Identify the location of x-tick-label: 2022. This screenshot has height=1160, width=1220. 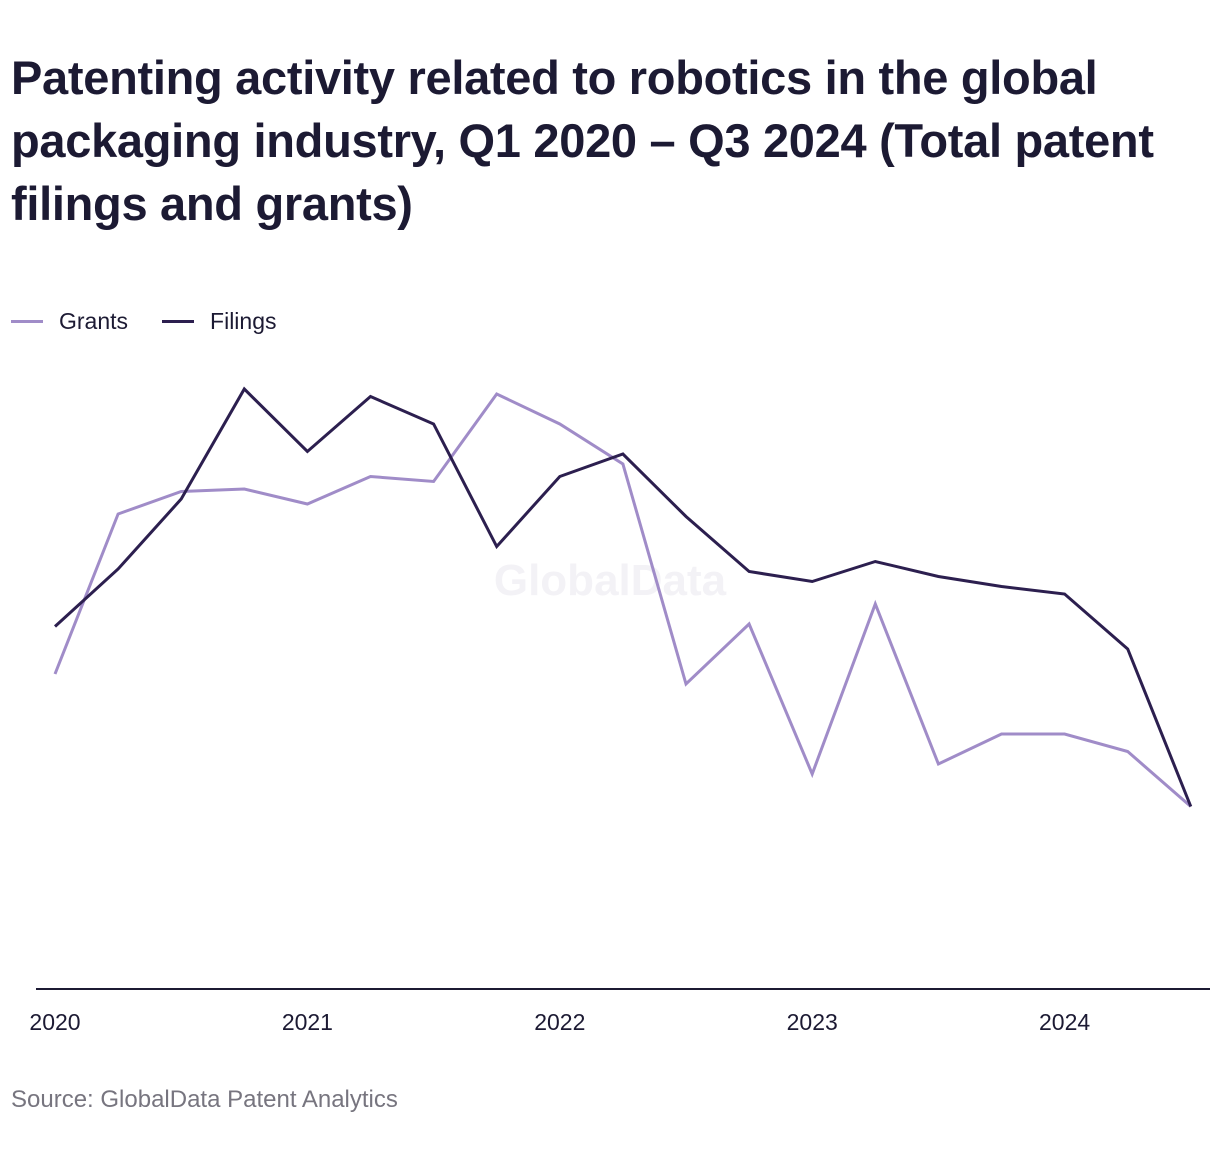
(559, 1022).